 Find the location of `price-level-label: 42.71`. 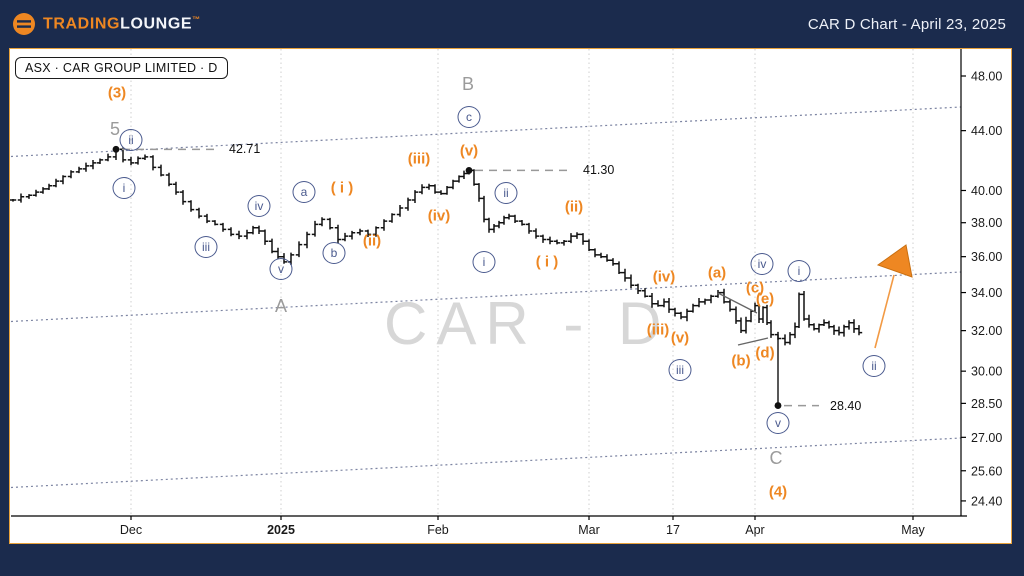

price-level-label: 42.71 is located at coordinates (245, 149).